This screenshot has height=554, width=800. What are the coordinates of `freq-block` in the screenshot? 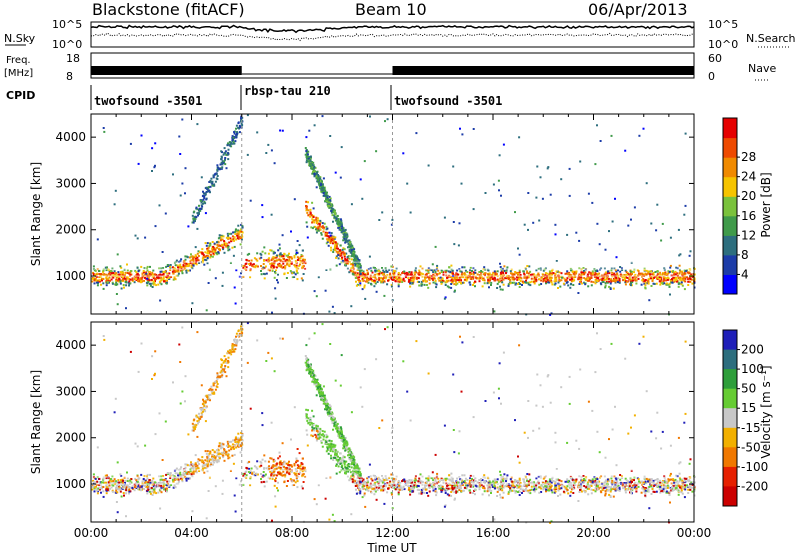 It's located at (543, 70).